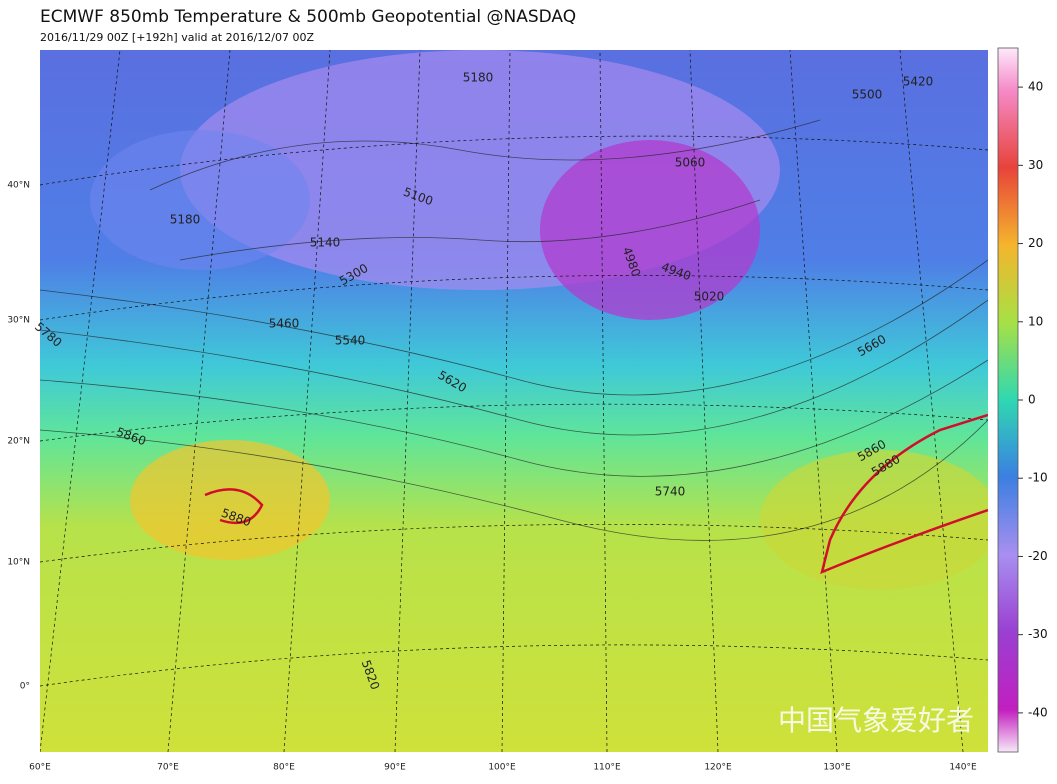 This screenshot has width=1057, height=784. What do you see at coordinates (1035, 243) in the screenshot?
I see `colorbar-tick-label: 20` at bounding box center [1035, 243].